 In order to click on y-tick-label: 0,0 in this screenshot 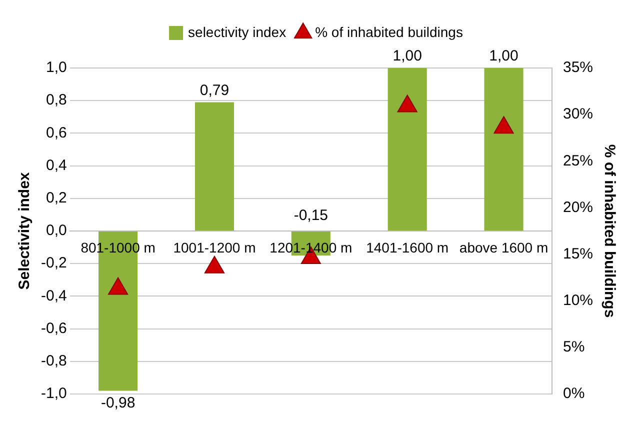, I will do `click(56, 231)`.